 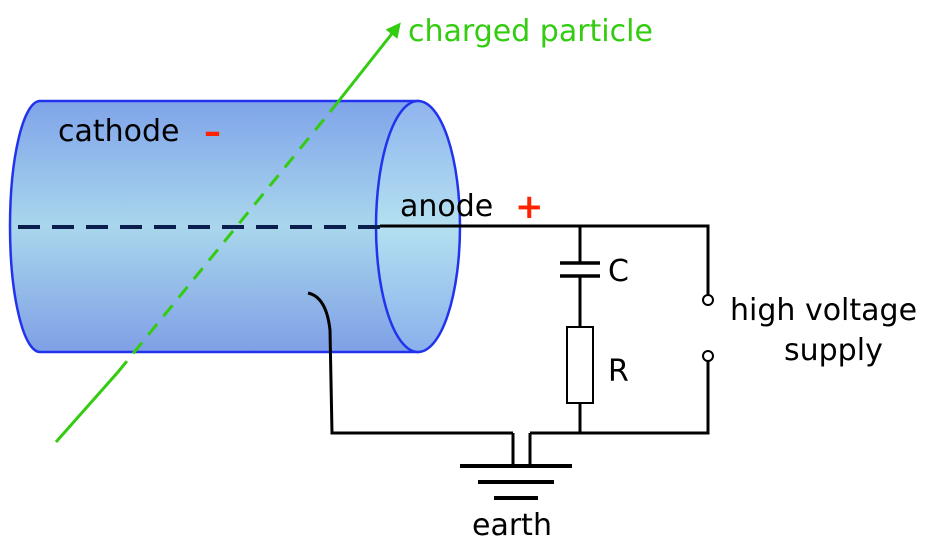 What do you see at coordinates (512, 525) in the screenshot?
I see `earth-label: earth` at bounding box center [512, 525].